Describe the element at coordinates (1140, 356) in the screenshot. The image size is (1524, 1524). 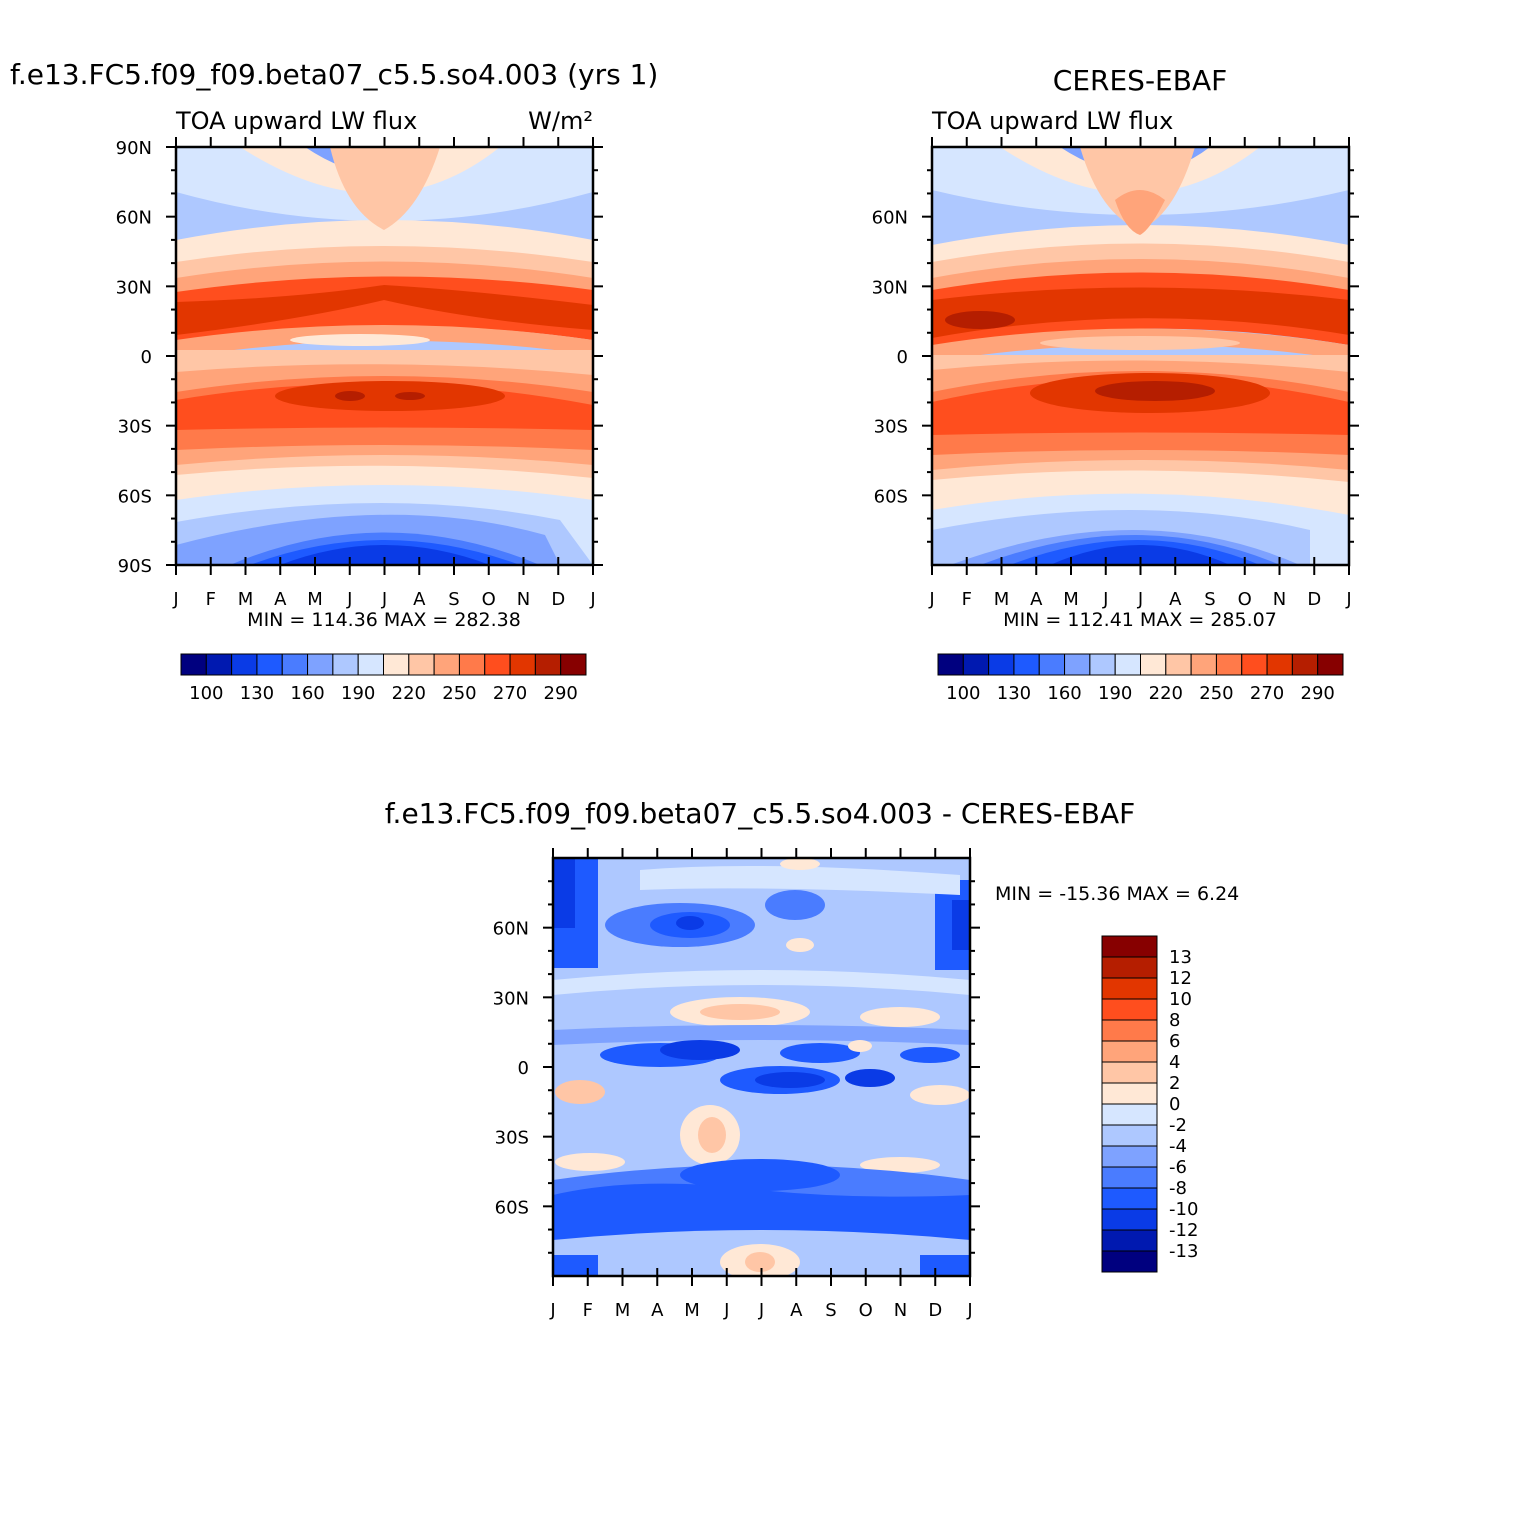
I see `panel-obs-ticks` at that location.